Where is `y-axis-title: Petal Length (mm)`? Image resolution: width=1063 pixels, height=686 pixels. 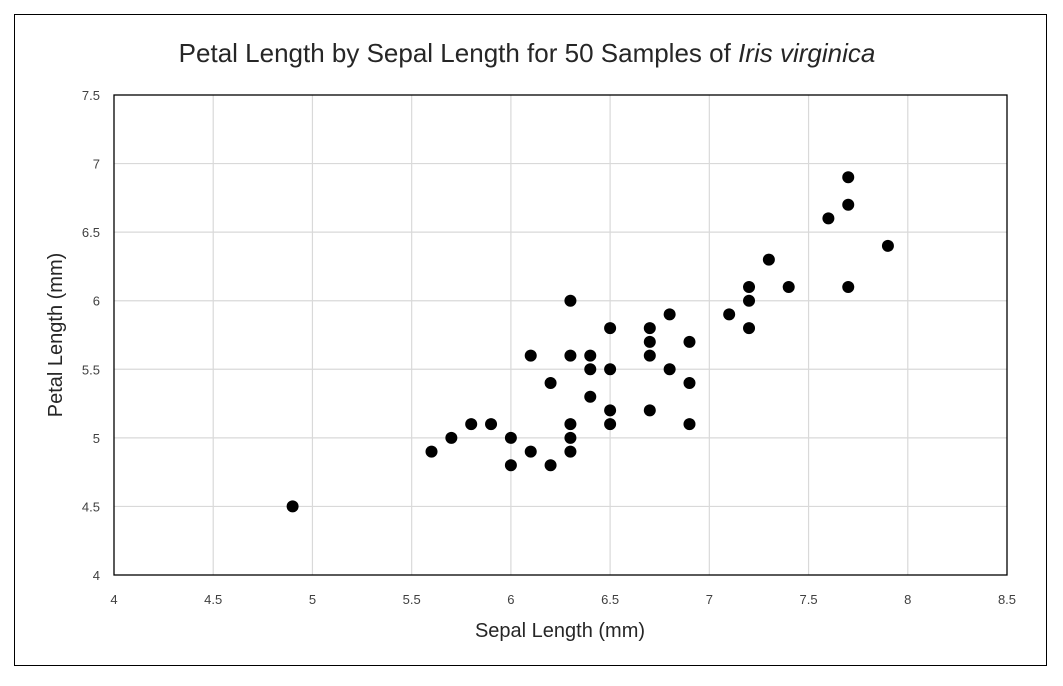 y-axis-title: Petal Length (mm) is located at coordinates (56, 335).